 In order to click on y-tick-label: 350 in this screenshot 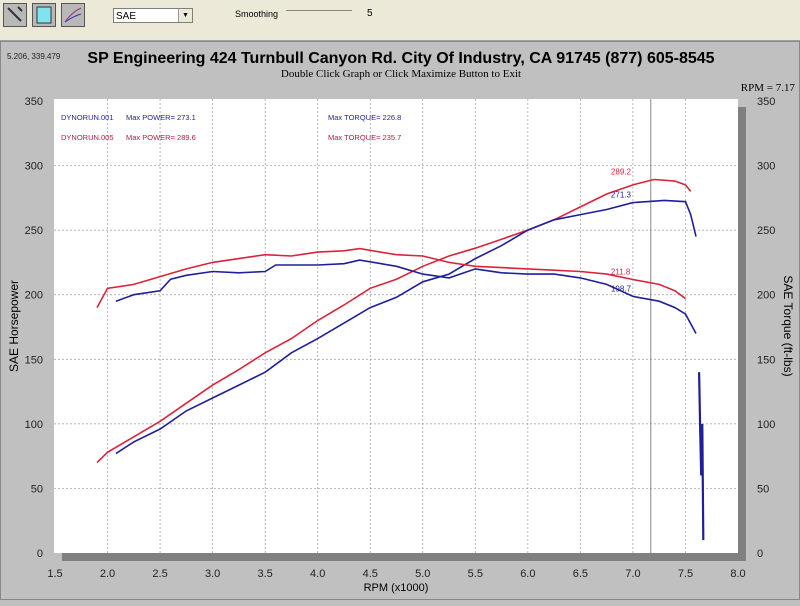, I will do `click(34, 102)`.